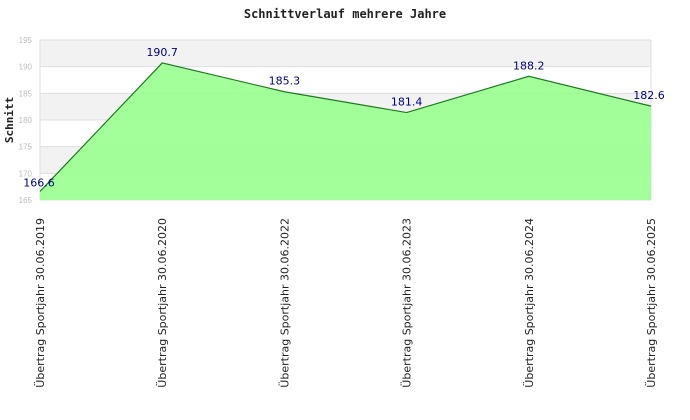 The image size is (690, 420). Describe the element at coordinates (529, 65) in the screenshot. I see `data-label: 188.2` at that location.